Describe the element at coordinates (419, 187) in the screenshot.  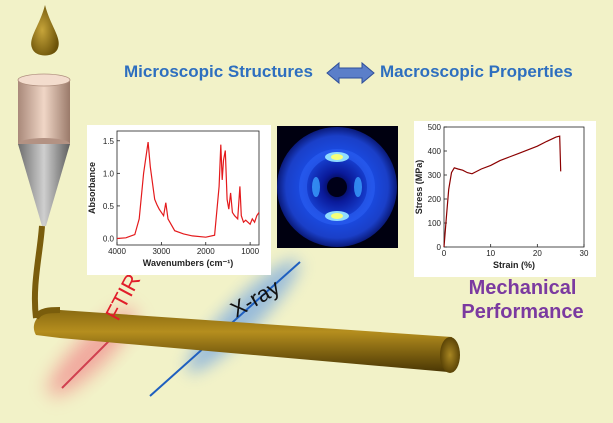
I see `y-axis-title: Stress (MPa)` at that location.